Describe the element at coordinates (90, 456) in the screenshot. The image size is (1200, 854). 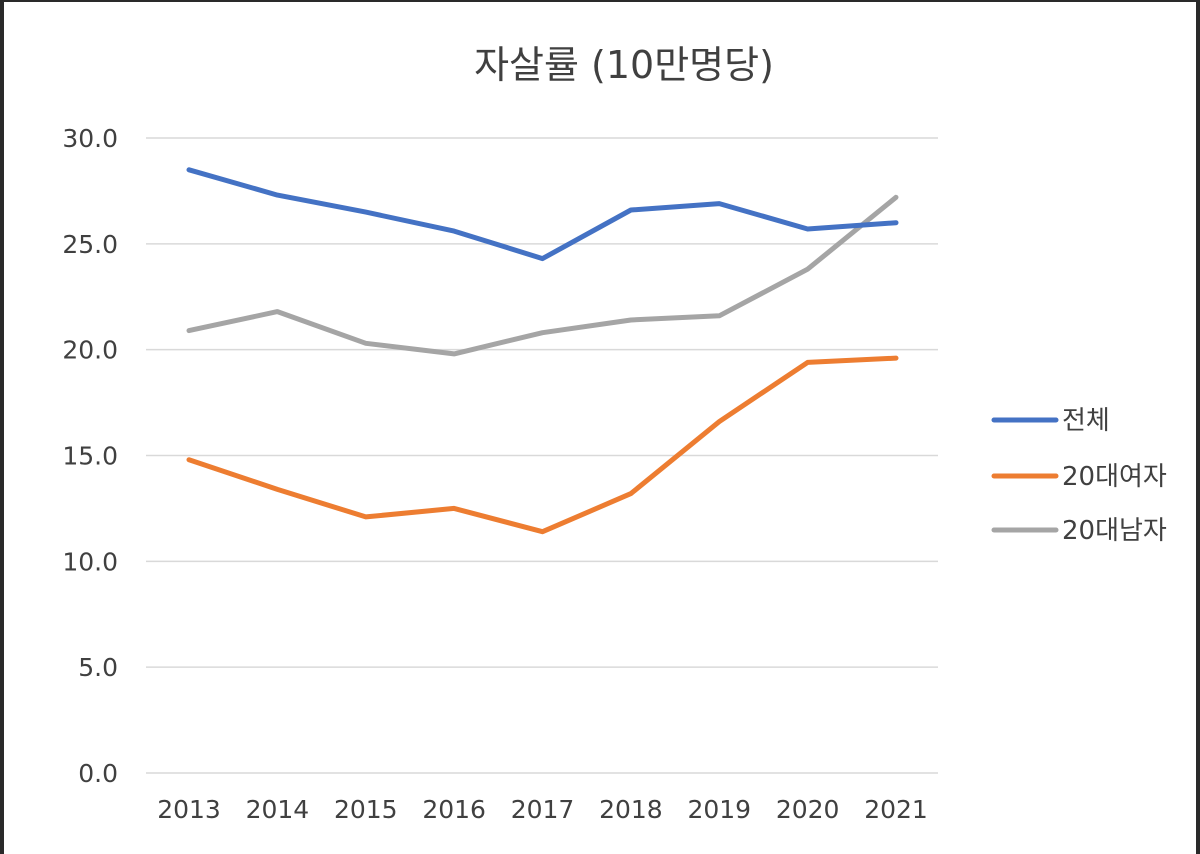
I see `y-tick-label: 15.0` at that location.